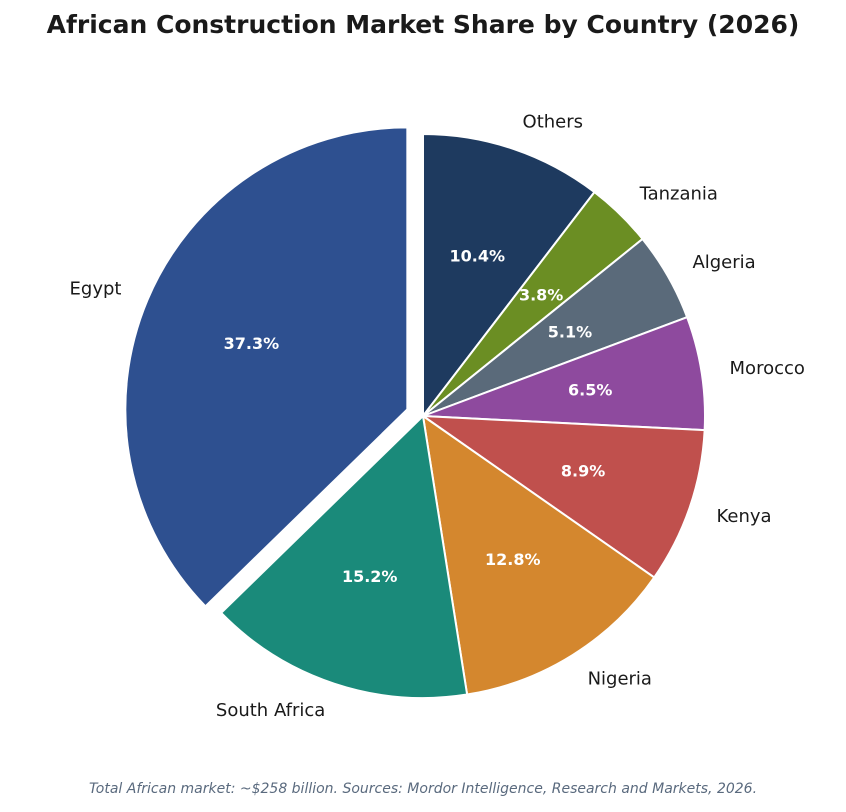 The image size is (846, 812). Describe the element at coordinates (370, 576) in the screenshot. I see `pct-label-south-africa: 15.2%` at that location.